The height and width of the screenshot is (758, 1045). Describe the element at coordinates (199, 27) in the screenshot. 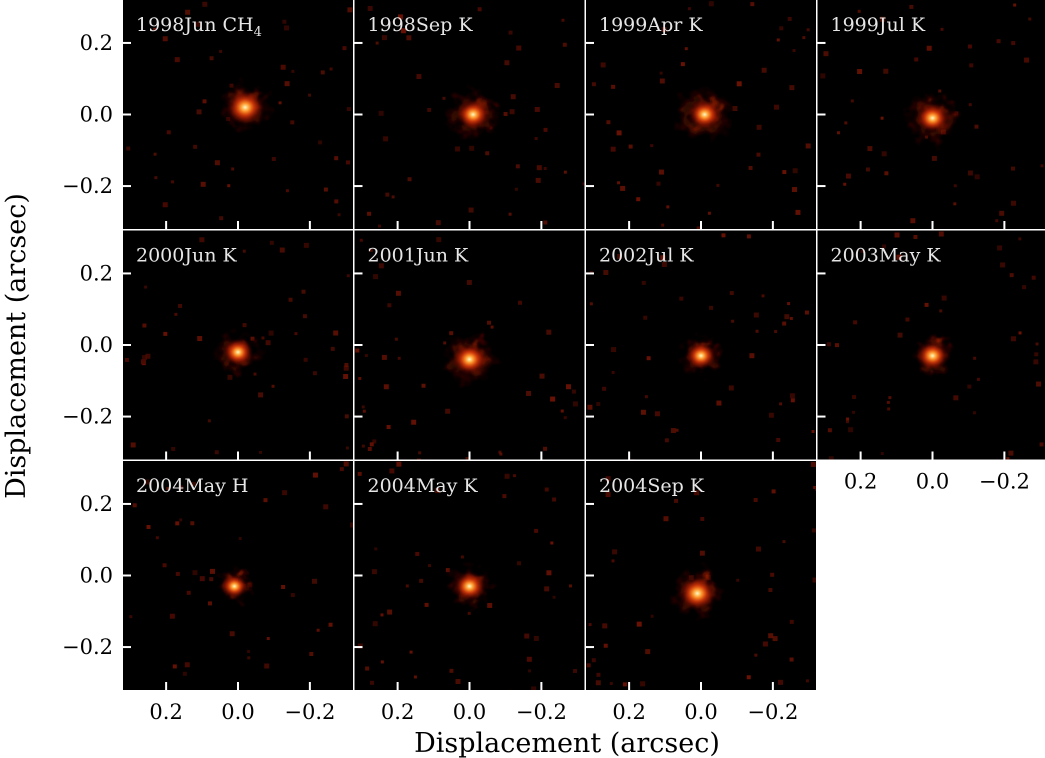

I see `panel-label: 1998Jun CH4` at that location.